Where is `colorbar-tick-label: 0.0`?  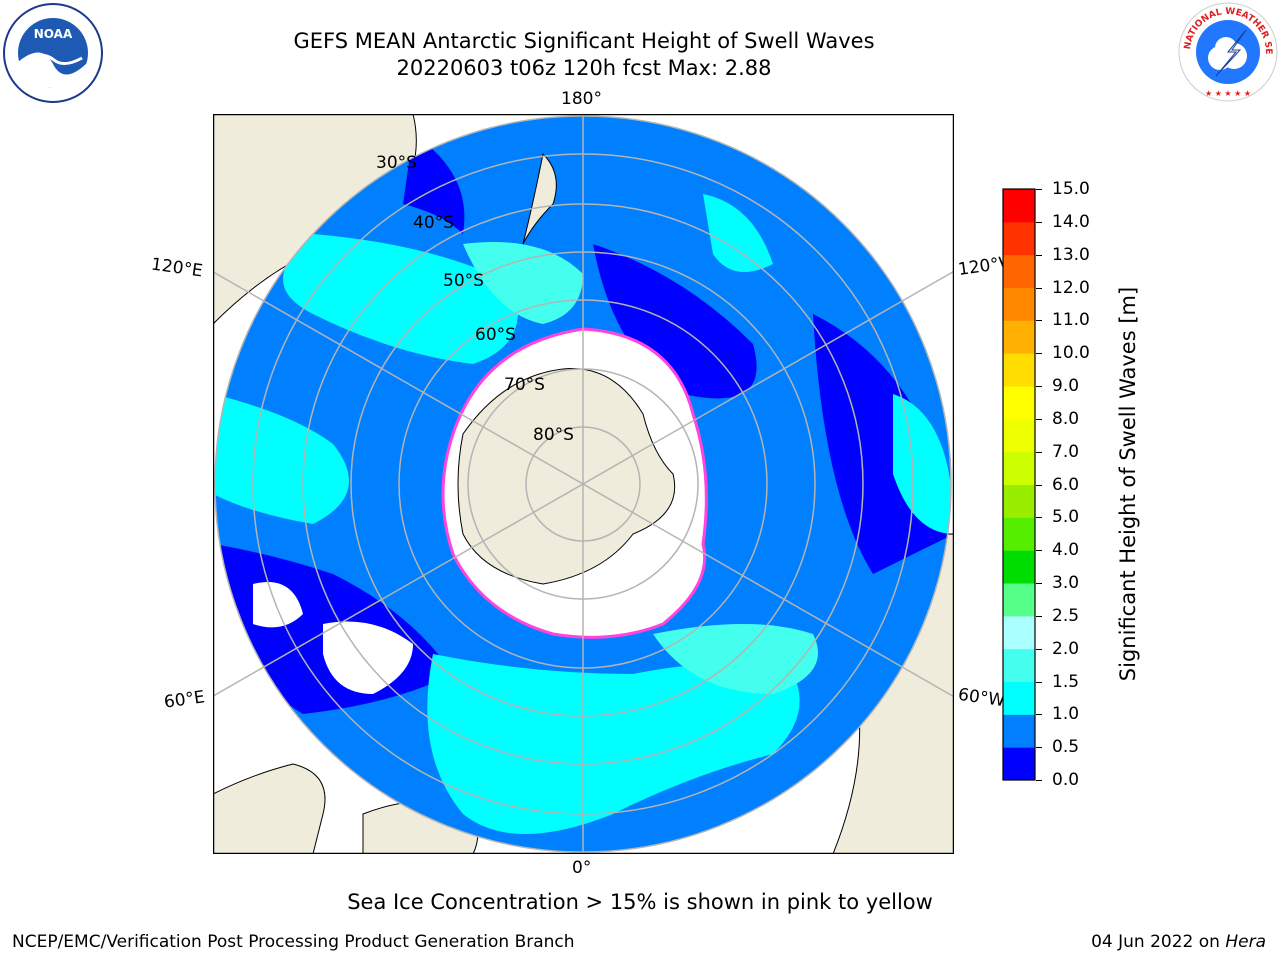
colorbar-tick-label: 0.0 is located at coordinates (1066, 780).